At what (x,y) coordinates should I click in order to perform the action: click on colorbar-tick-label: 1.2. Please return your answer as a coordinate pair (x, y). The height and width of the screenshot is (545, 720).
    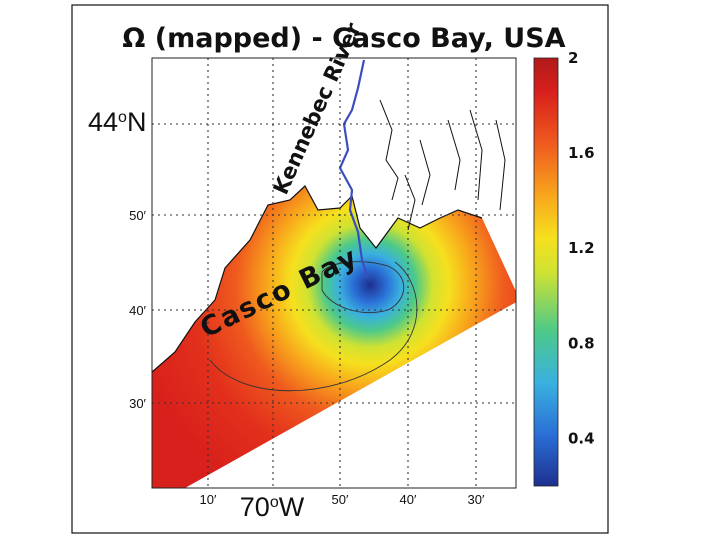
    Looking at the image, I should click on (581, 248).